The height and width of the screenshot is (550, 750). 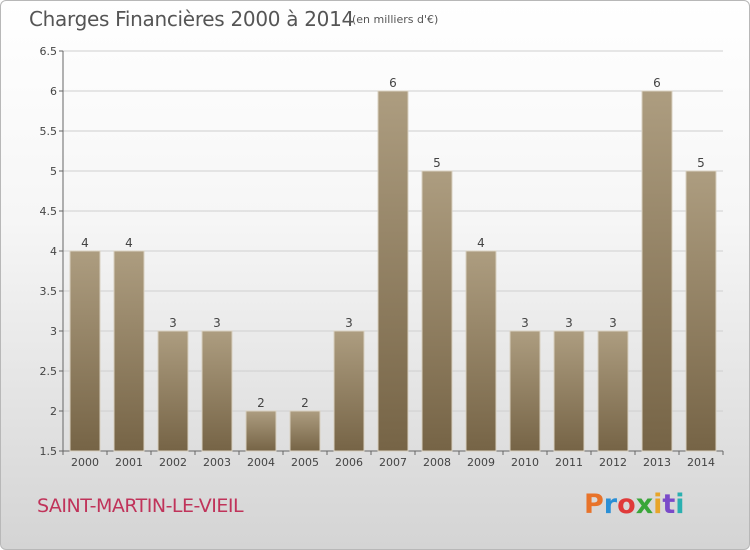 What do you see at coordinates (49, 291) in the screenshot?
I see `y-tick-label: 3.5` at bounding box center [49, 291].